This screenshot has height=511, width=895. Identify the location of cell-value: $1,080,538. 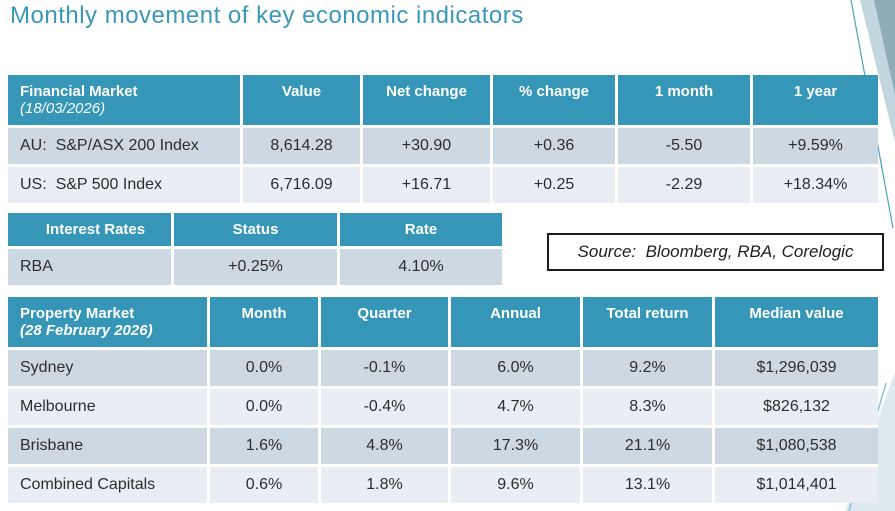
(796, 446).